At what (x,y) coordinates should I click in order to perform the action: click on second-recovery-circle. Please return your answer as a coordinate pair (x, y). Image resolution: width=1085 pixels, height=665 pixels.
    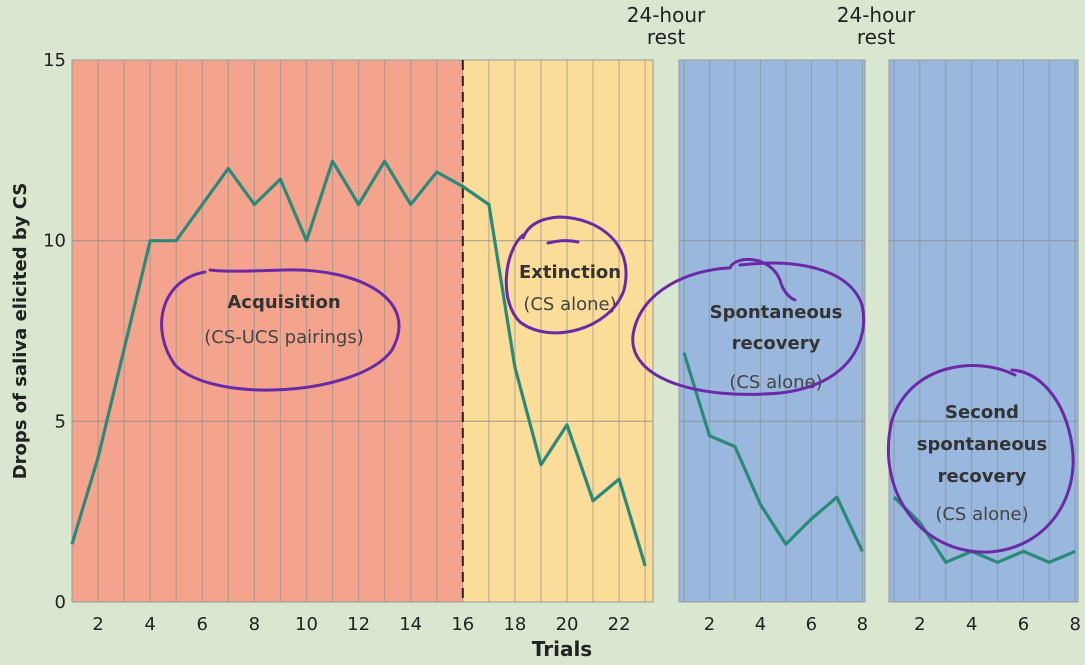
    Looking at the image, I should click on (980, 458).